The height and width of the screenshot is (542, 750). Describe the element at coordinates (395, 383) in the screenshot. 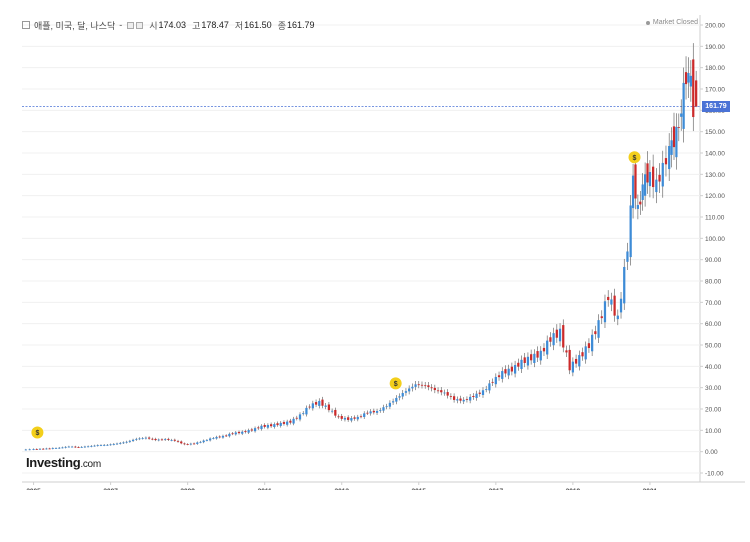

I see `dividend-marker-icon` at that location.